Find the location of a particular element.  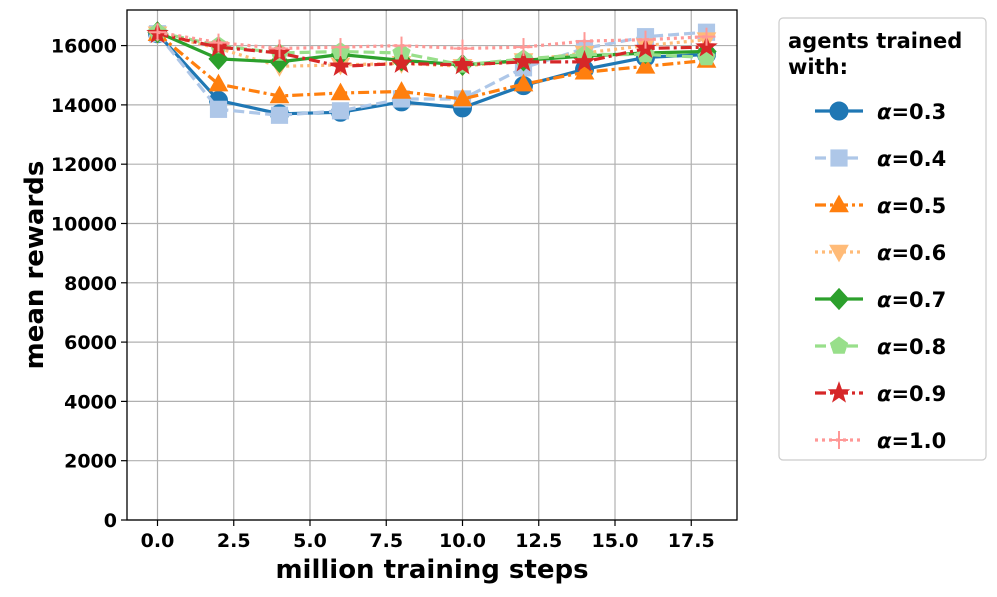

y-tick-label: 2000 is located at coordinates (90, 462).